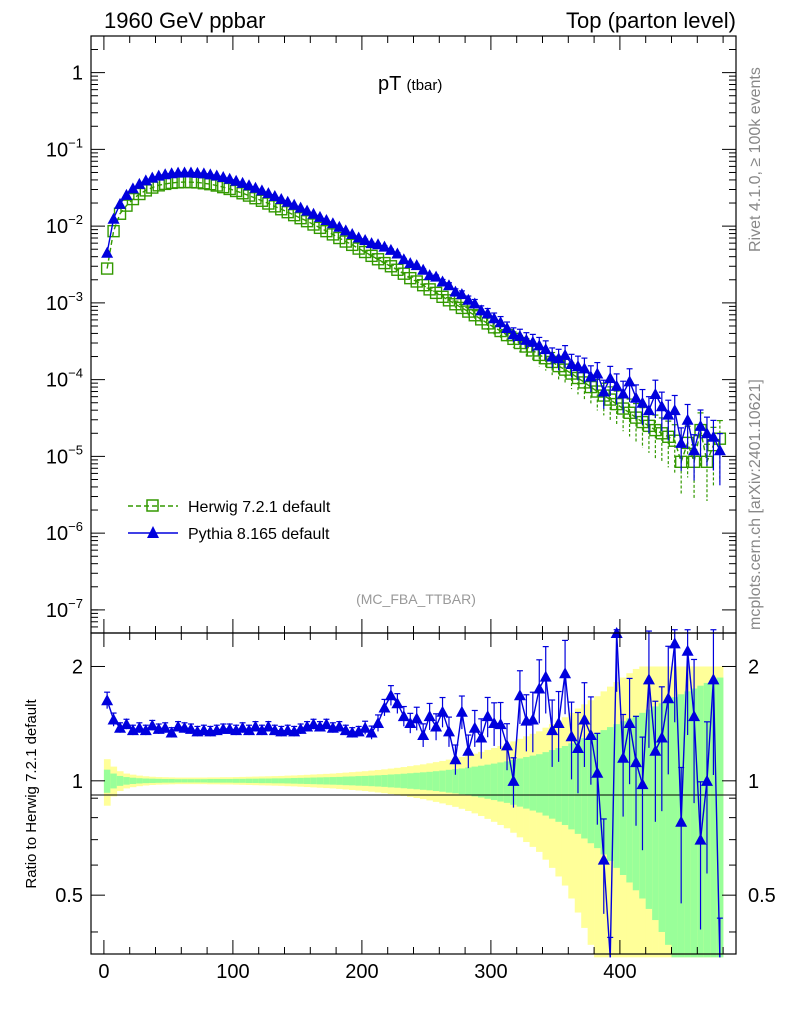 Image resolution: width=786 pixels, height=1024 pixels. Describe the element at coordinates (762, 896) in the screenshot. I see `ratio-y-tick-label-right: 0.5` at that location.